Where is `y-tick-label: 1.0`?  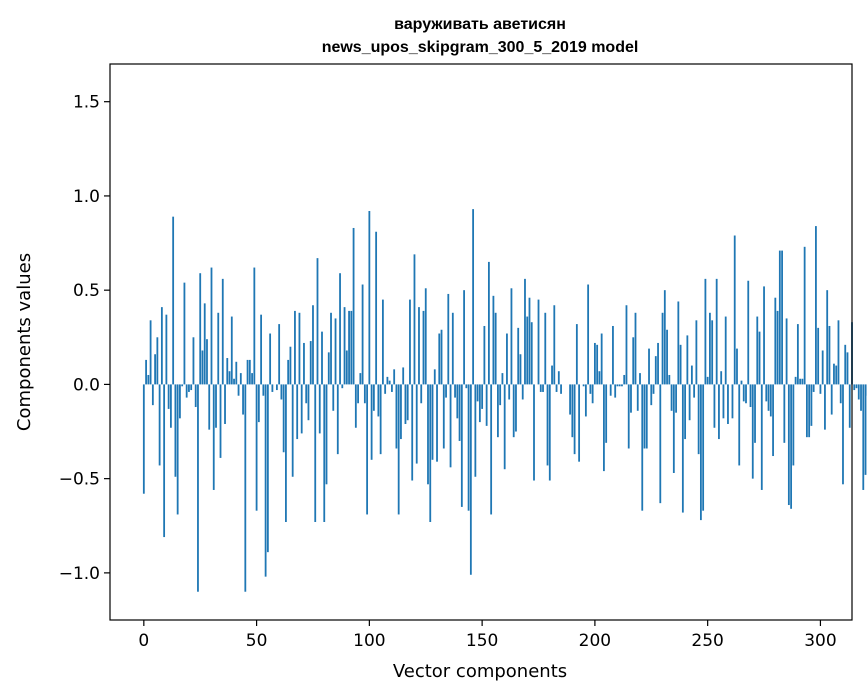
y-tick-label: 1.0 is located at coordinates (86, 197).